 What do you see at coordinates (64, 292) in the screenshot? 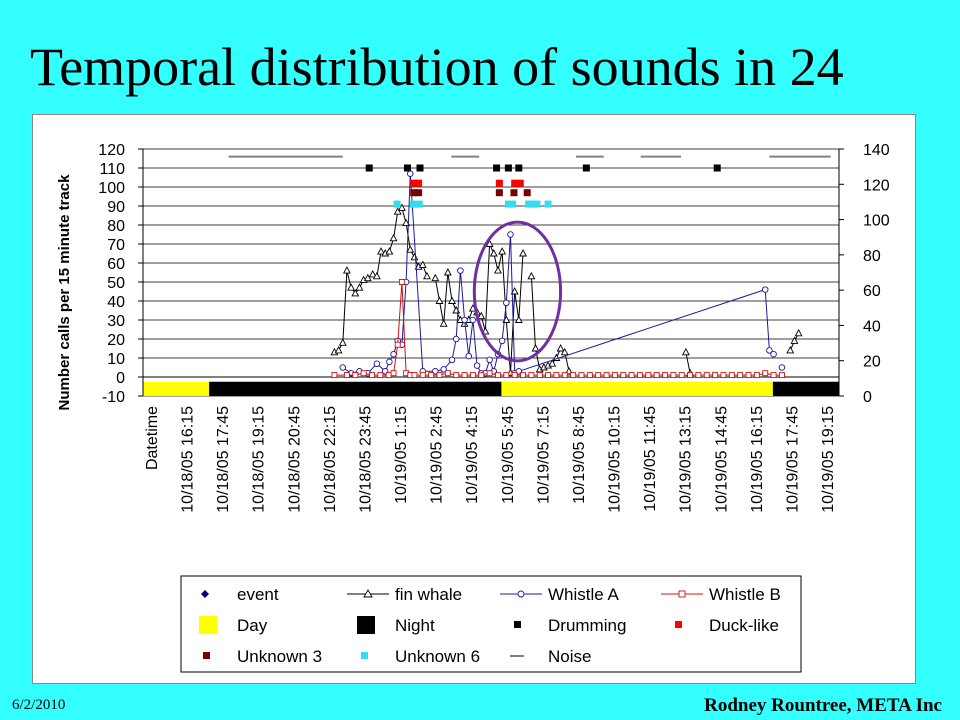
I see `y-axis-label: Number calls per 15 minute track` at bounding box center [64, 292].